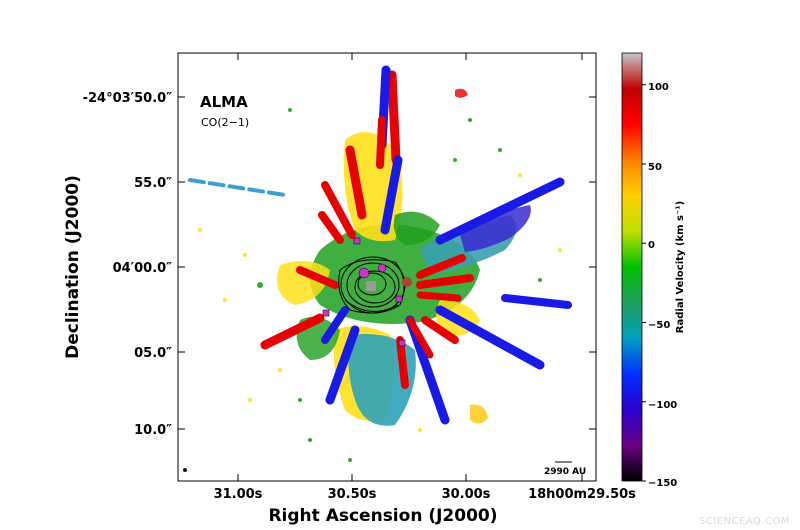 This screenshot has height=530, width=800. I want to click on line-label: CO(2−1), so click(225, 122).